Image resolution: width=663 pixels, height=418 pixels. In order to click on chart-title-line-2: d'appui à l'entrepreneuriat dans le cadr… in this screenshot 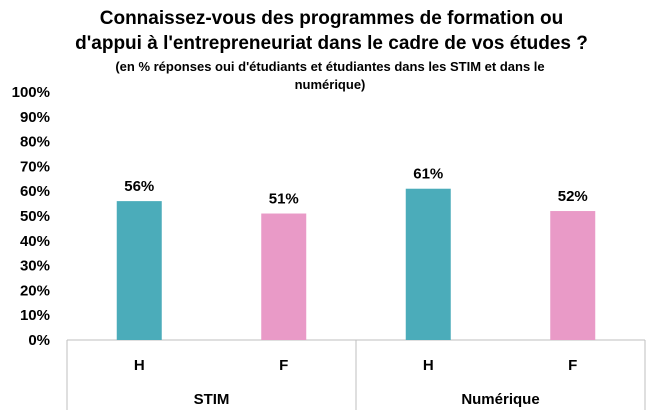, I will do `click(331, 43)`.